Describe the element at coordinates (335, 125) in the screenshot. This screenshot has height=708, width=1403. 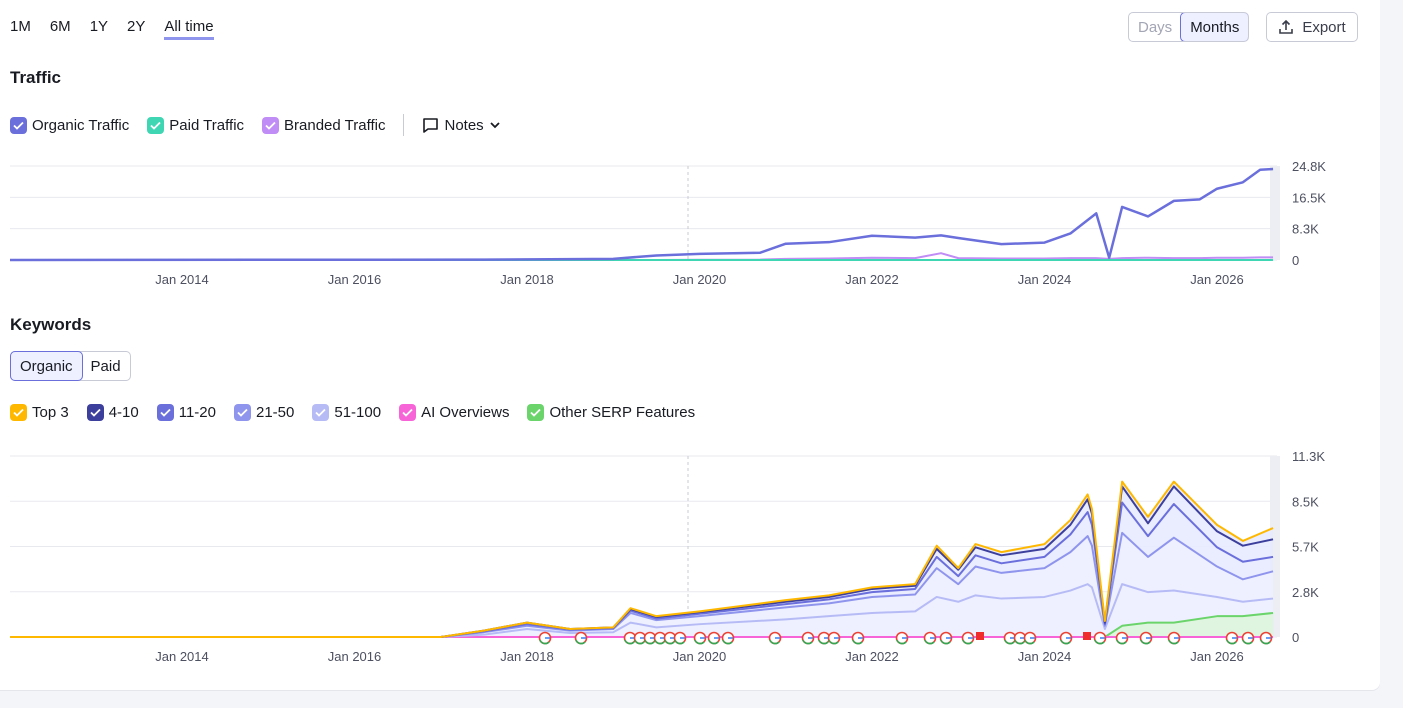
I see `legend-label: Branded Traffic` at that location.